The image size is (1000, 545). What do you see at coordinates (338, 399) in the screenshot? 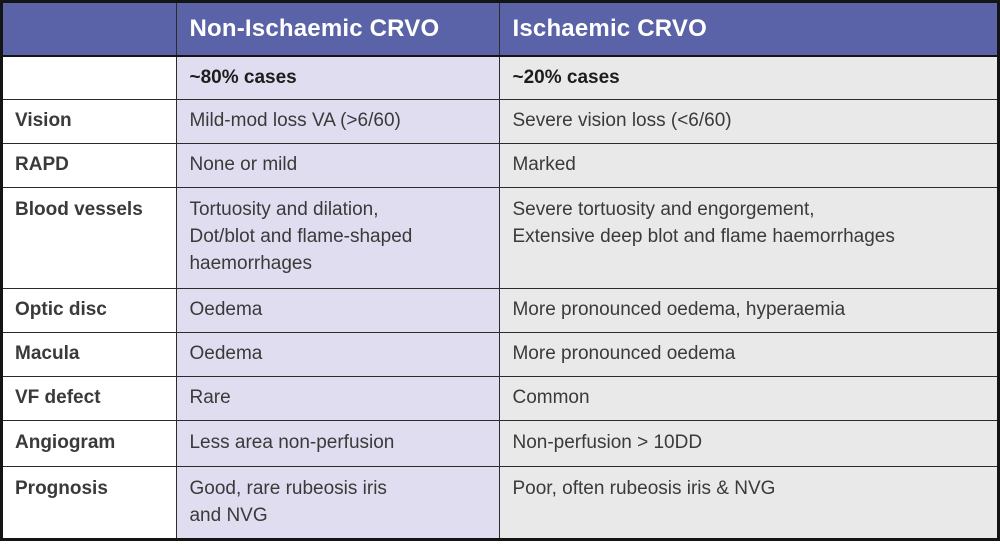
I see `vf-defect-non-ischaemic-cell: Rare` at bounding box center [338, 399].